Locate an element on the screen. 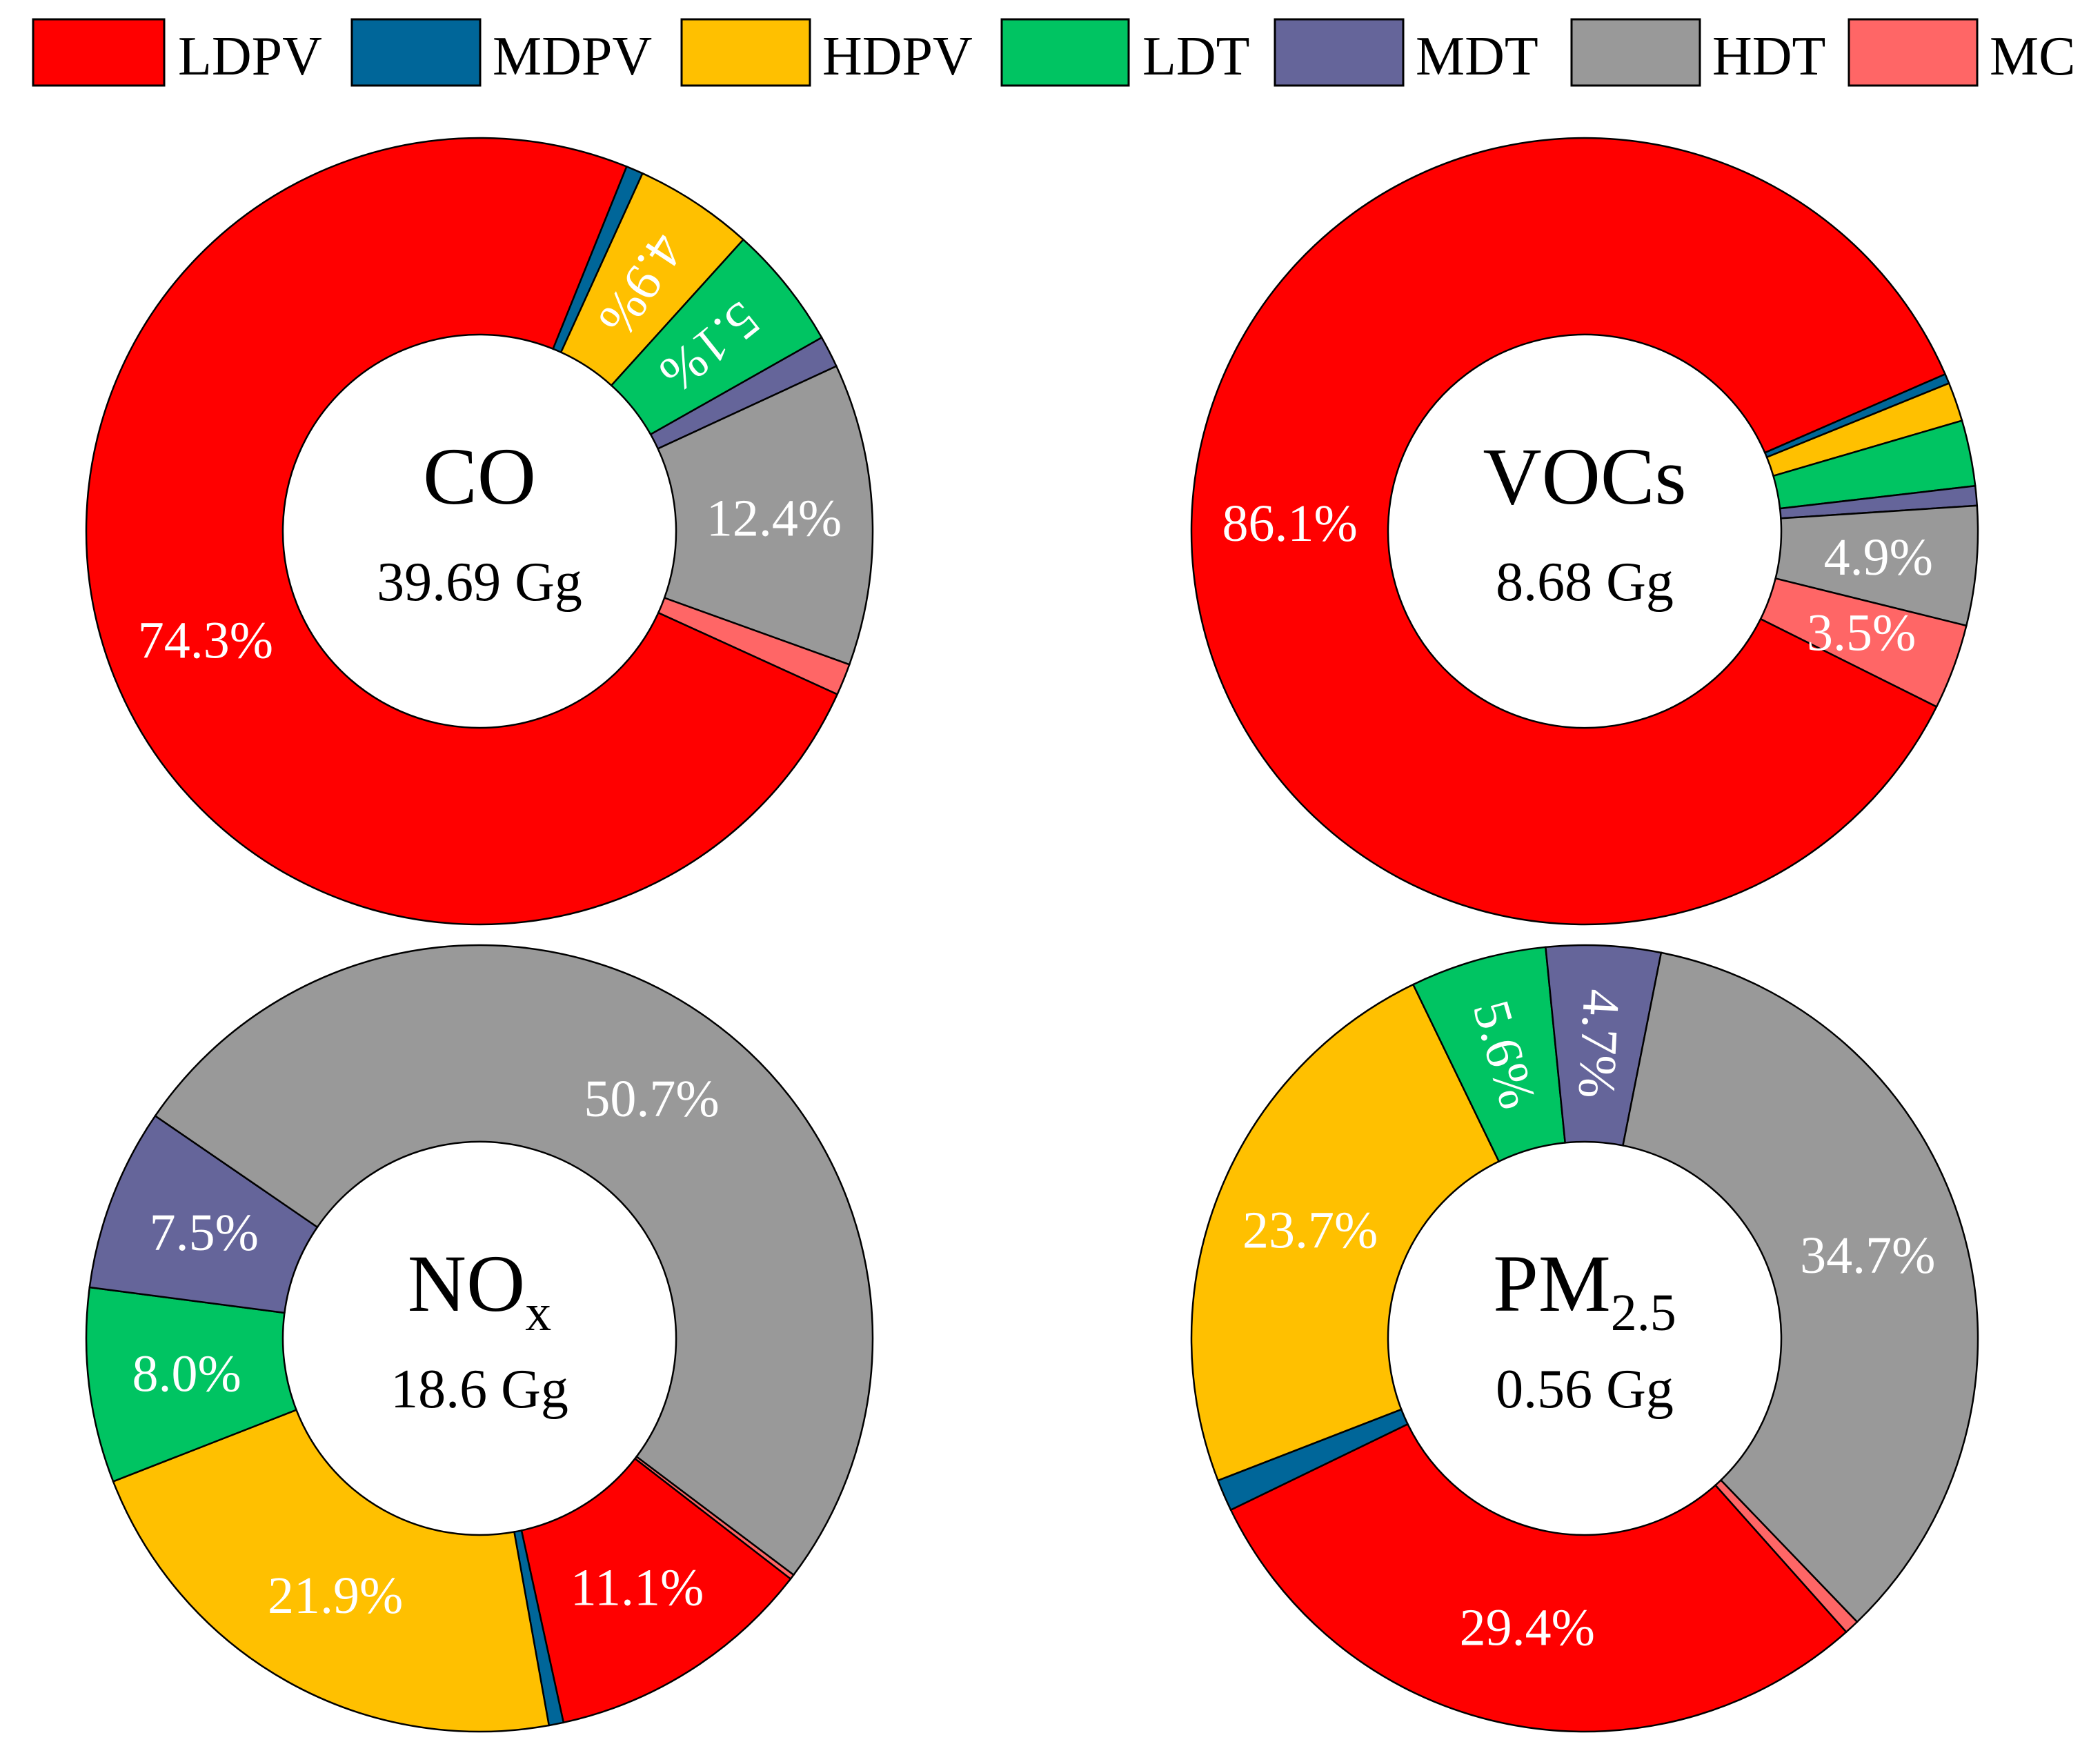  slice-pm2-5-hdt is located at coordinates (1800, 1287).